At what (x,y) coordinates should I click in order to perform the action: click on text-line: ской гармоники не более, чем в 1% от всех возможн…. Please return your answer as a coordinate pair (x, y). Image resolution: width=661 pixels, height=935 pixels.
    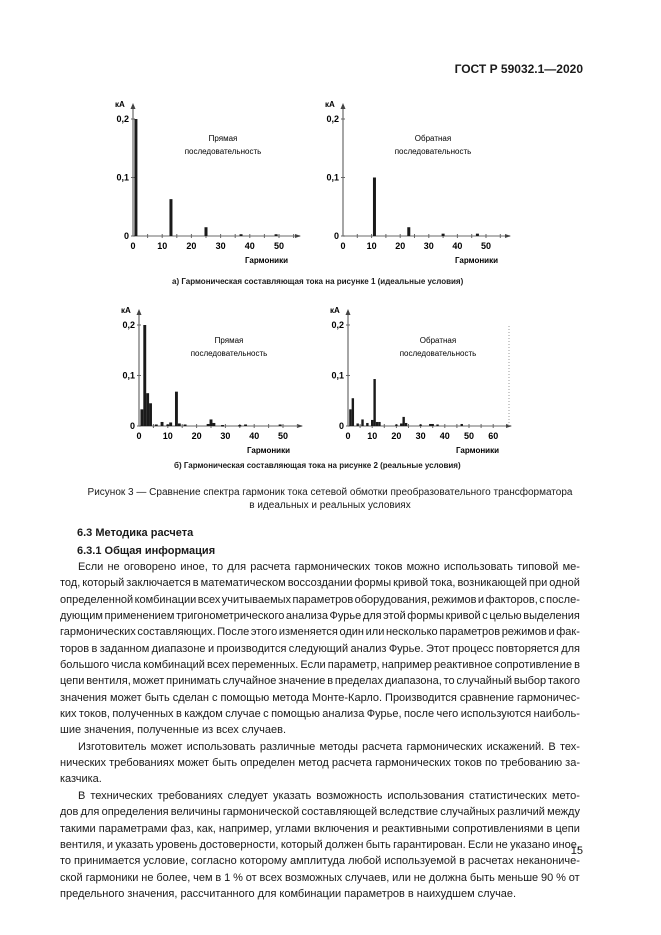
    Looking at the image, I should click on (320, 877).